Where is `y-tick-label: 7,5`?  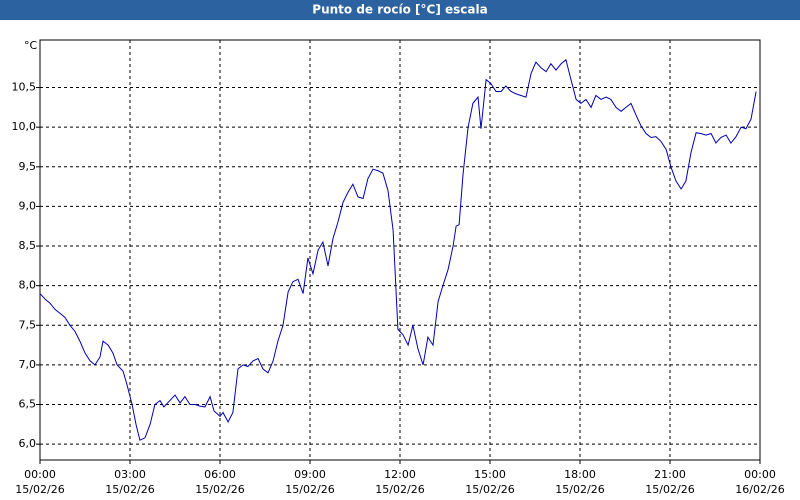 y-tick-label: 7,5 is located at coordinates (28, 324).